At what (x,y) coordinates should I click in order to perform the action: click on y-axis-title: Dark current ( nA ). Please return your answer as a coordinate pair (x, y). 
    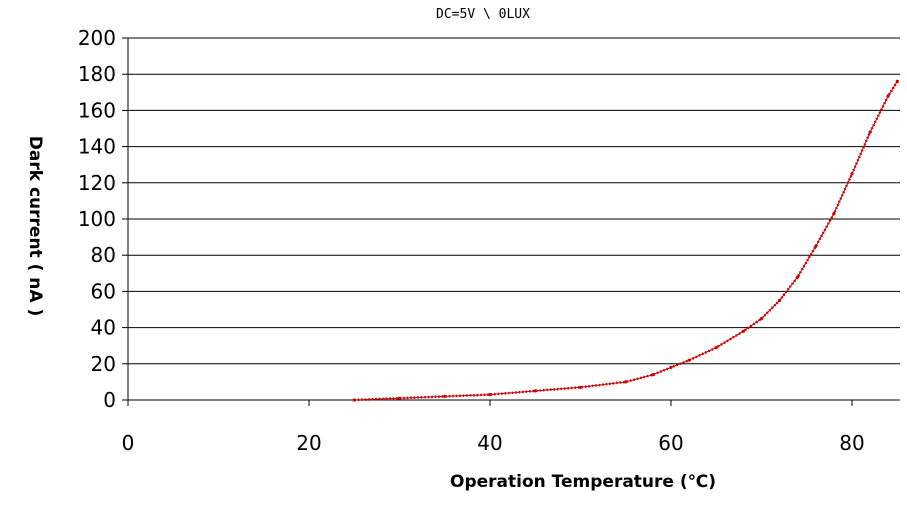
    Looking at the image, I should click on (35, 226).